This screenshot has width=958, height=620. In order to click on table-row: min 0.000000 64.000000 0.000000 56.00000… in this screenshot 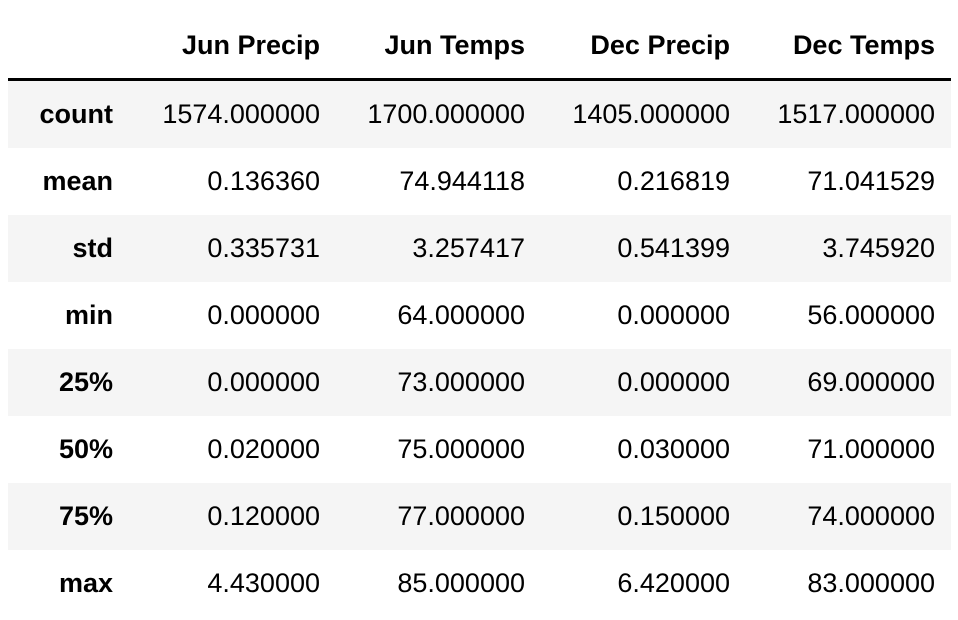, I will do `click(479, 315)`.